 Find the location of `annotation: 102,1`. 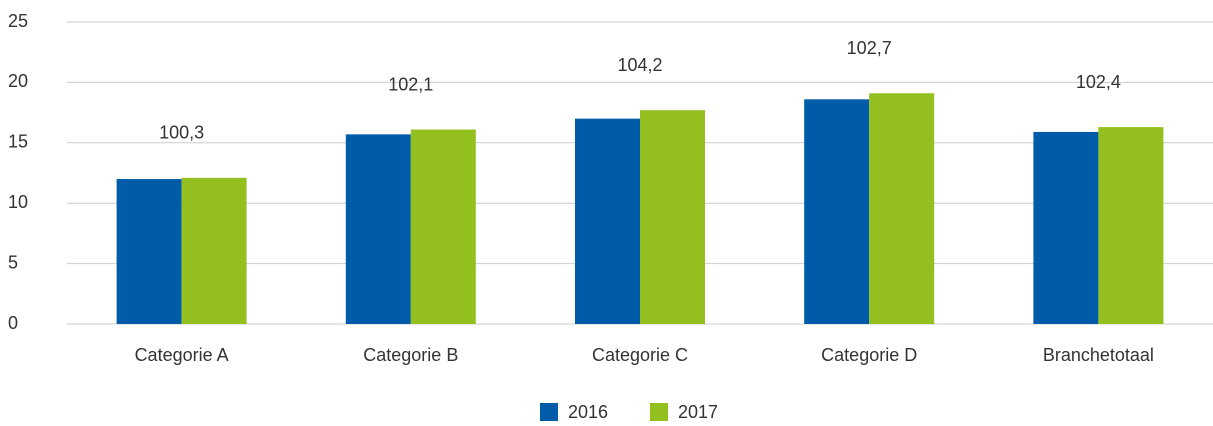

annotation: 102,1 is located at coordinates (410, 84).